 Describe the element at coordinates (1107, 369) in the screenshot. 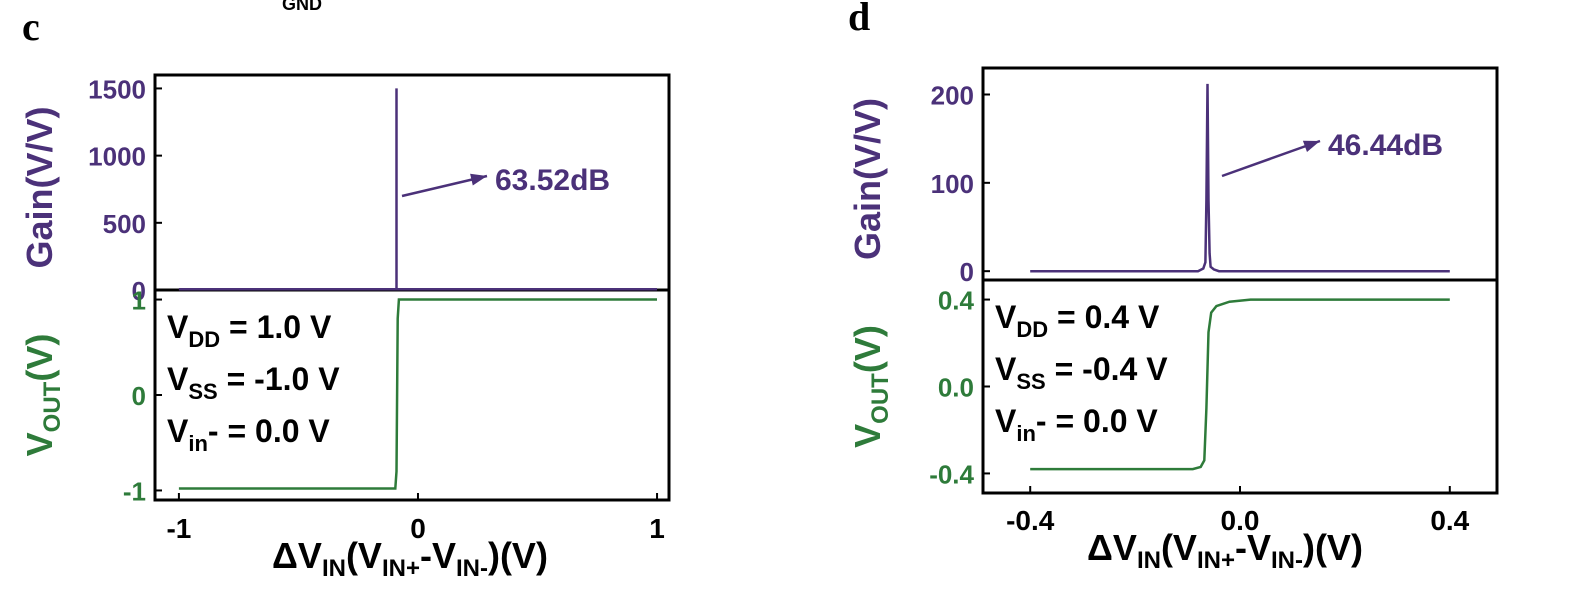

I see `condition-rest: = -0.4 V` at that location.